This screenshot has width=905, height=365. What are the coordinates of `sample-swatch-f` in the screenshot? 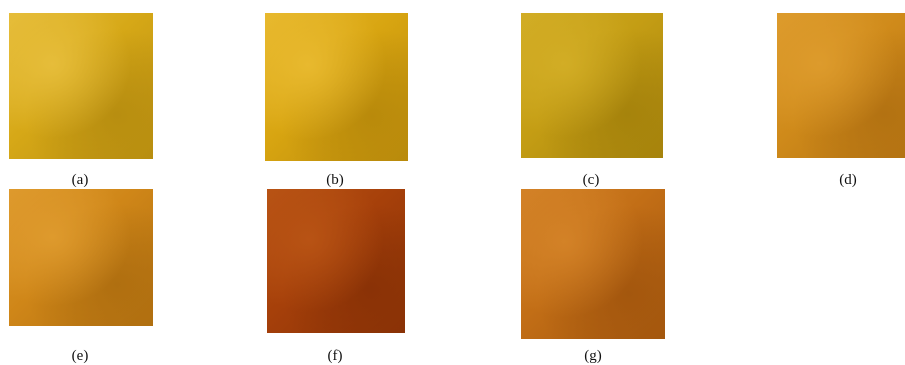 It's located at (336, 261).